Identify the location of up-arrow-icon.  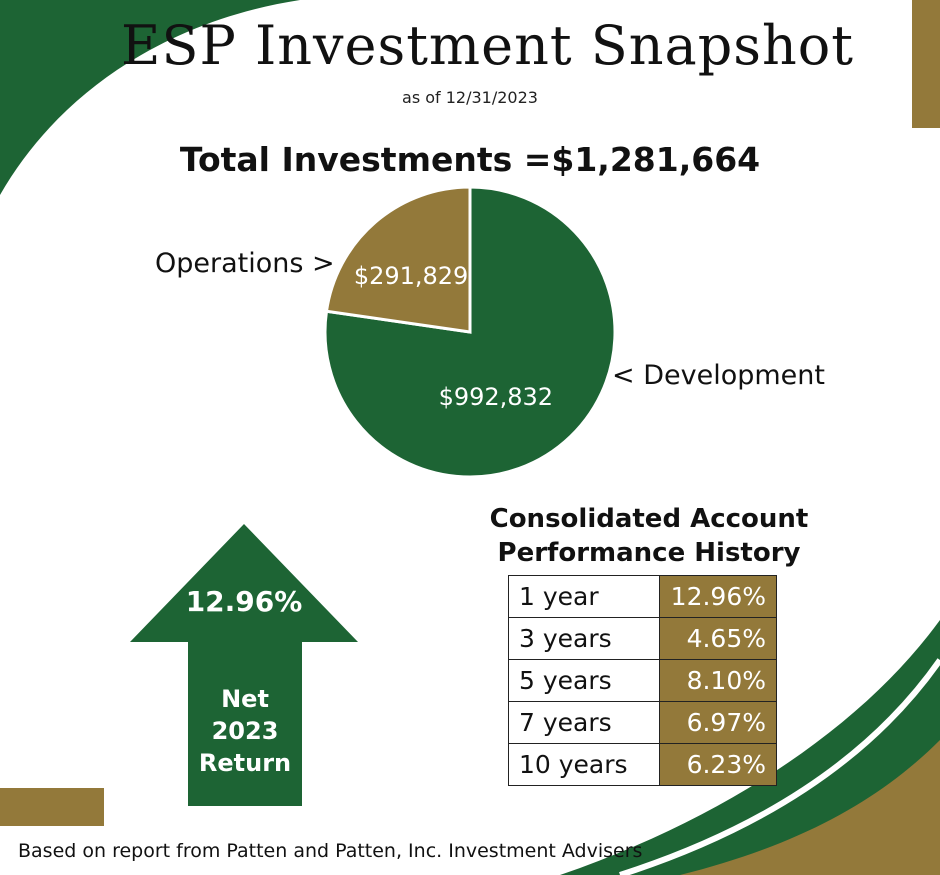
(244, 665).